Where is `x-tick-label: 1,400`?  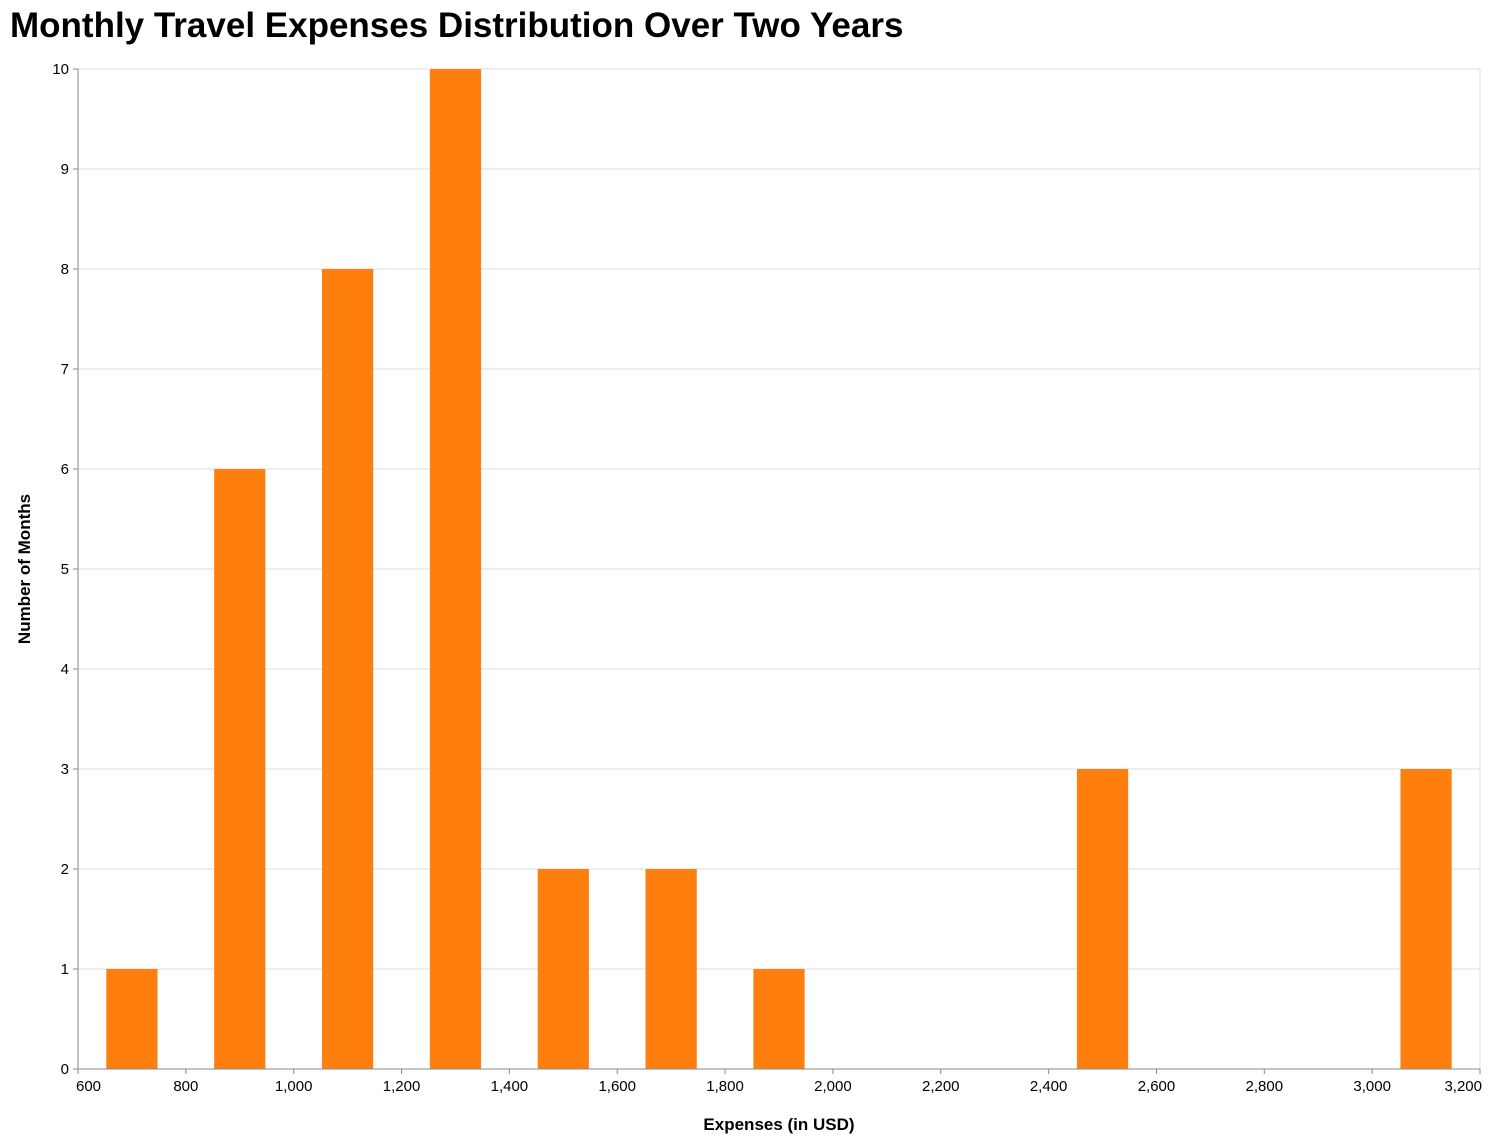
x-tick-label: 1,400 is located at coordinates (510, 1086).